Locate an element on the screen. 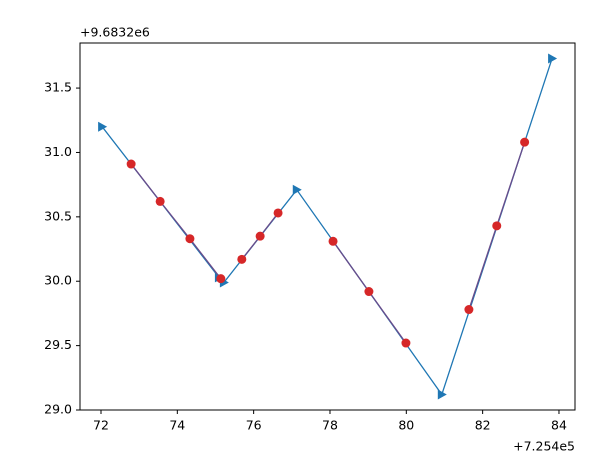 The width and height of the screenshot is (613, 461). x-tick-label: 82 is located at coordinates (483, 425).